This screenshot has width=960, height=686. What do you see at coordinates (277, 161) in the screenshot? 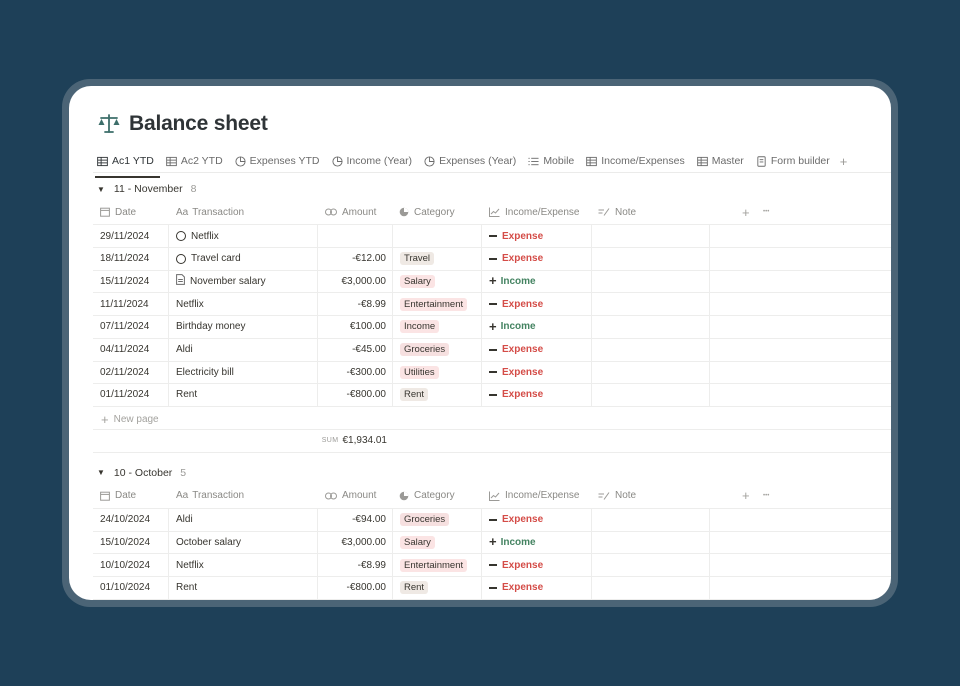
I see `tab-expenses-ytd: Expenses YTD` at bounding box center [277, 161].